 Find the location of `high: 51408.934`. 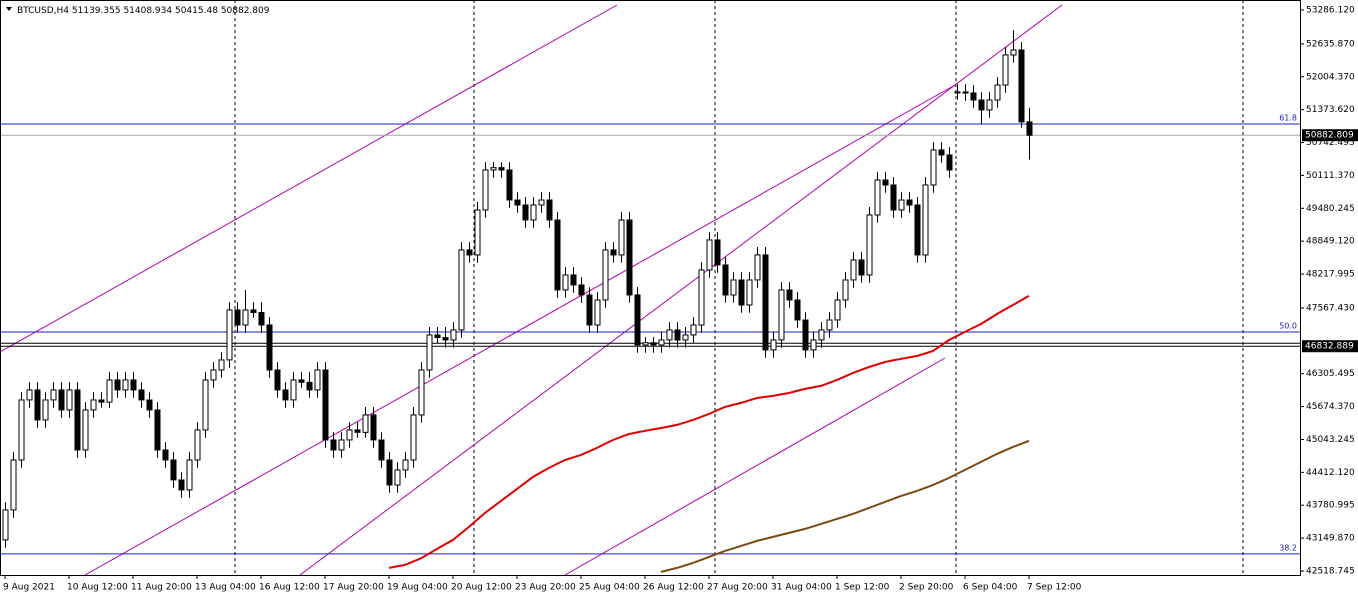

high: 51408.934 is located at coordinates (147, 11).